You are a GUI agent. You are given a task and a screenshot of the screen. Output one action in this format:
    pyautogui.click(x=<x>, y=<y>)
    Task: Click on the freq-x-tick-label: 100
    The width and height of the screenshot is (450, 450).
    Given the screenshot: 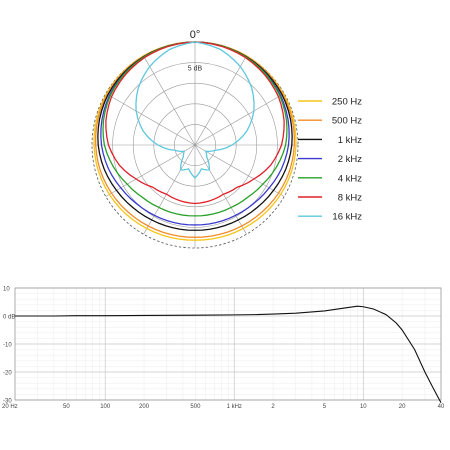 What is the action you would take?
    pyautogui.click(x=105, y=407)
    